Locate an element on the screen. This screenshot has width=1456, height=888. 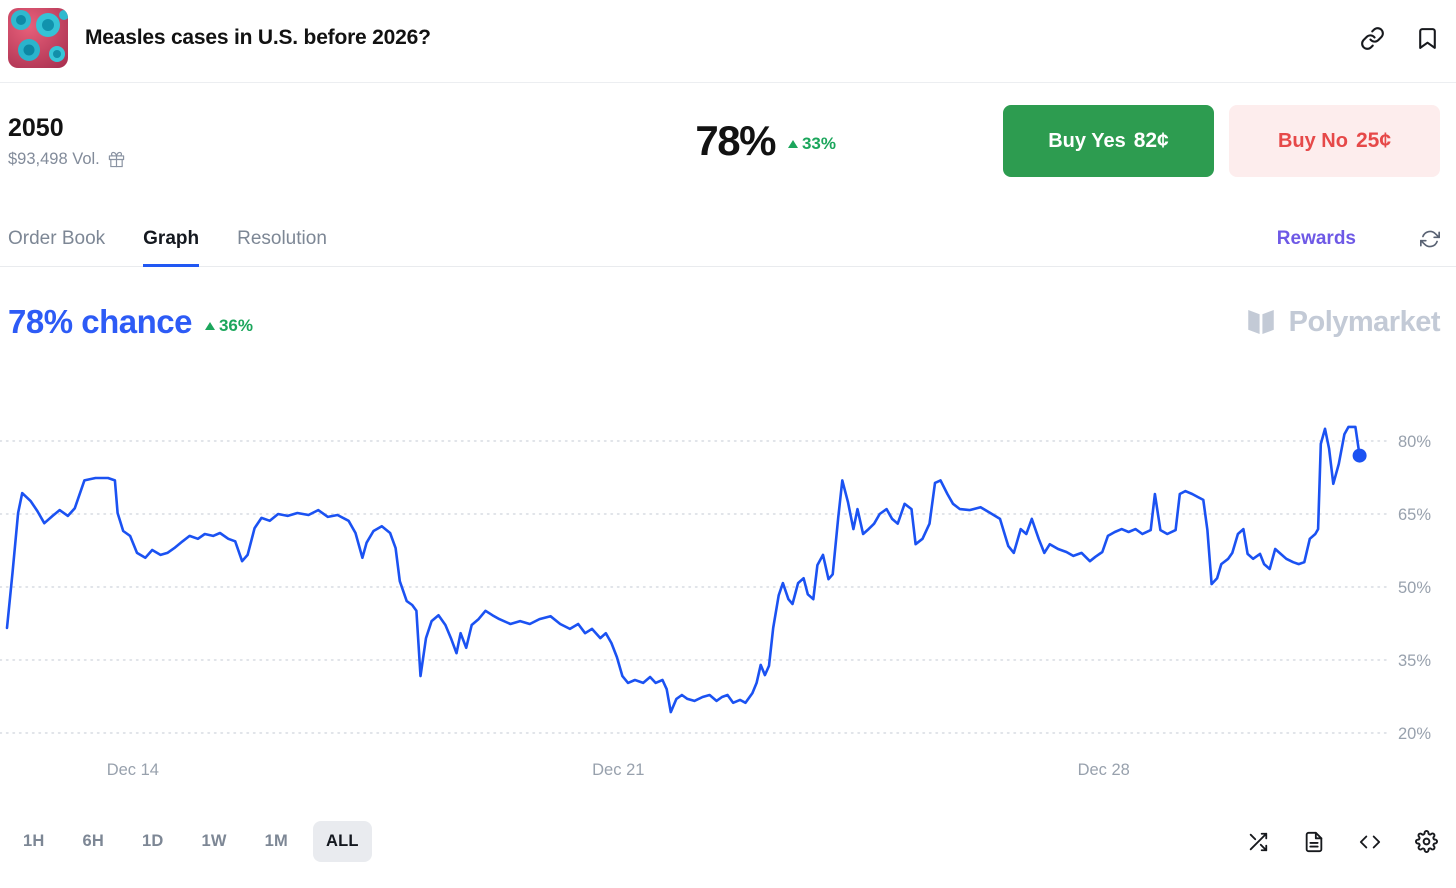
bottom-bar: 1H 6H 1D 1W 1M ALL is located at coordinates (728, 841).